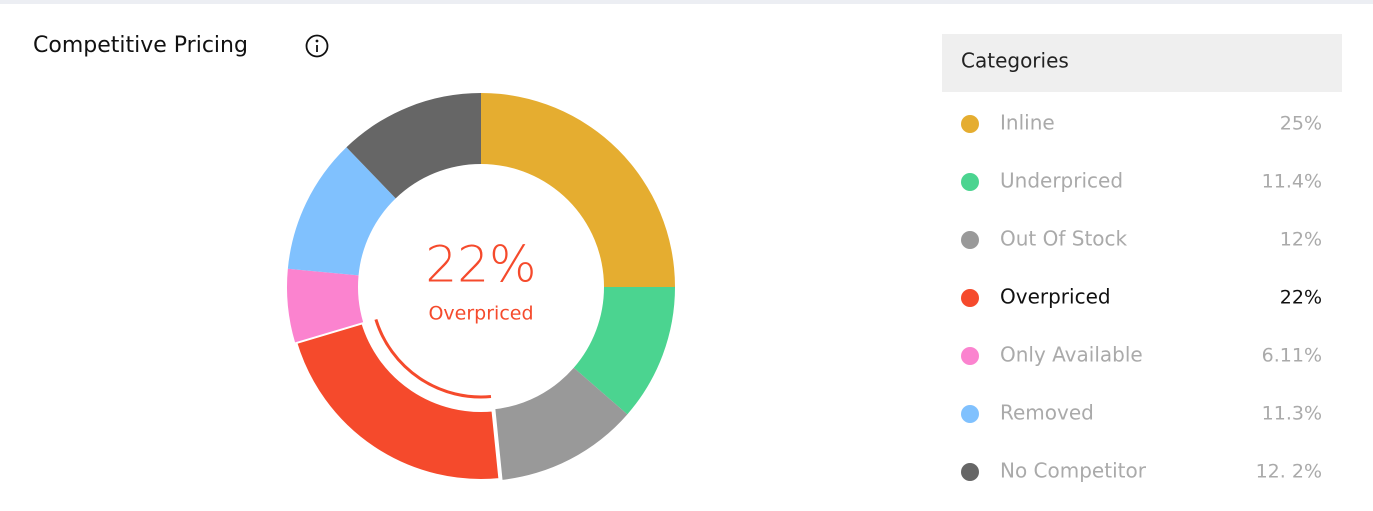  I want to click on legend-label: Inline, so click(1027, 123).